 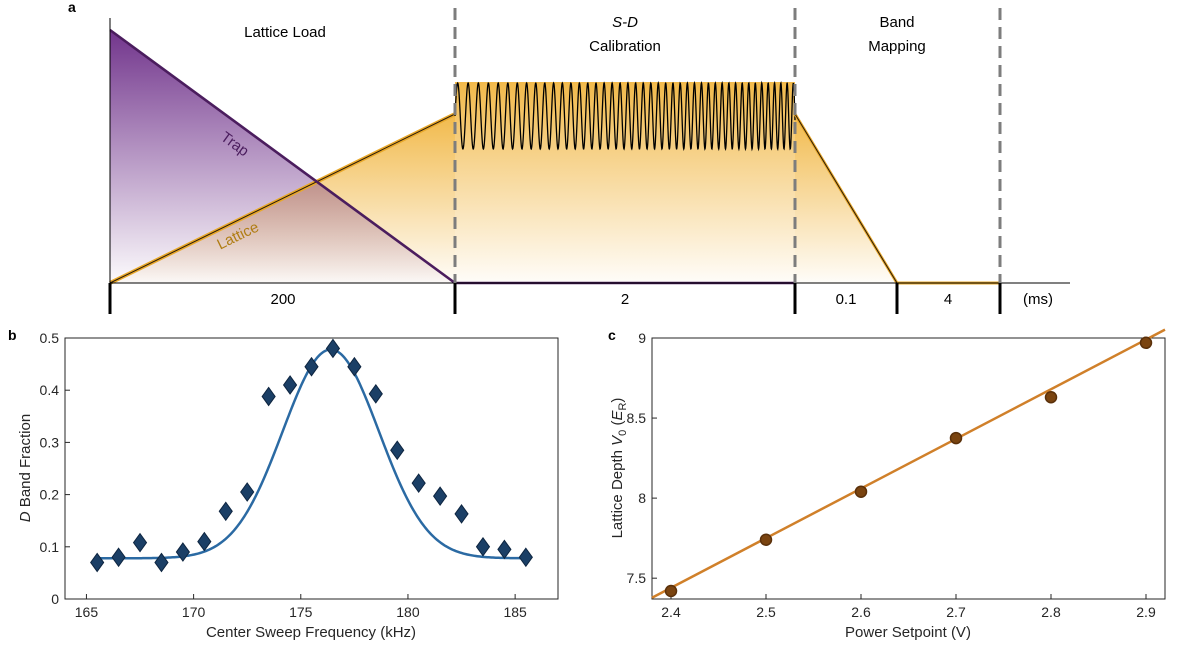 I want to click on panel-b-points, so click(x=311, y=455).